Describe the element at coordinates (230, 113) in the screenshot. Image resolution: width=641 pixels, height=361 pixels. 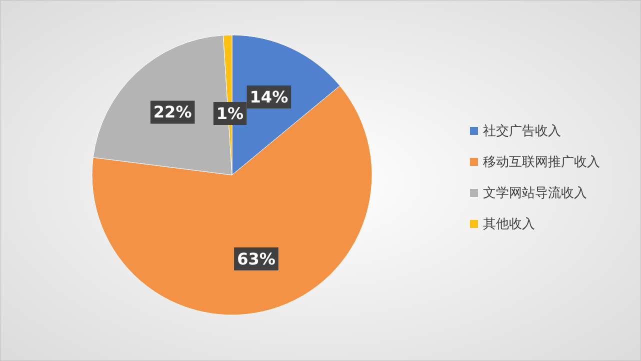
I see `data-label: 1%` at that location.